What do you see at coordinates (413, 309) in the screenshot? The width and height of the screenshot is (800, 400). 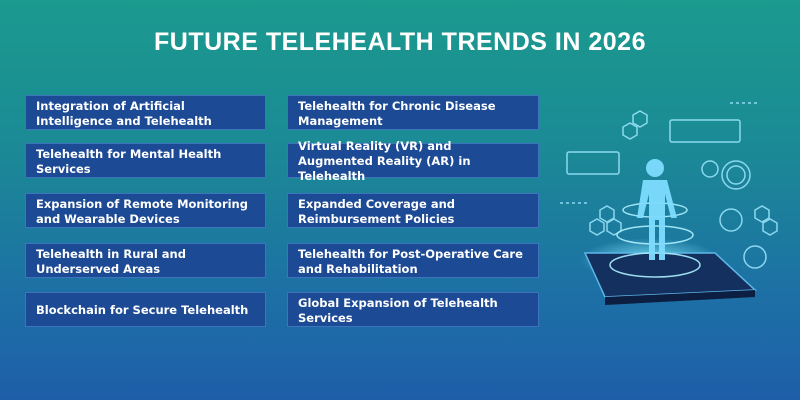 I see `trend-item: Global Expansion of Telehealth Services` at bounding box center [413, 309].